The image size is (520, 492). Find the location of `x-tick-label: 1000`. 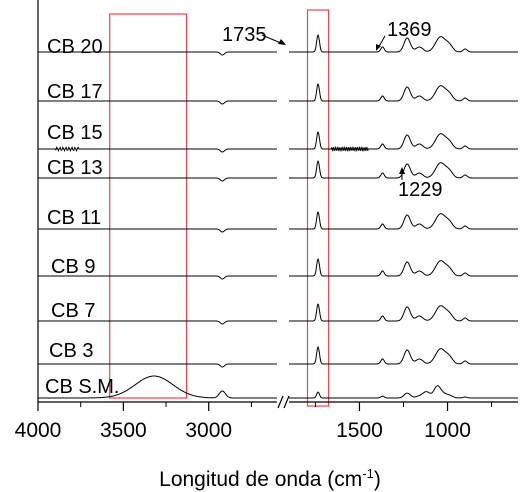

x-tick-label: 1000 is located at coordinates (447, 430).